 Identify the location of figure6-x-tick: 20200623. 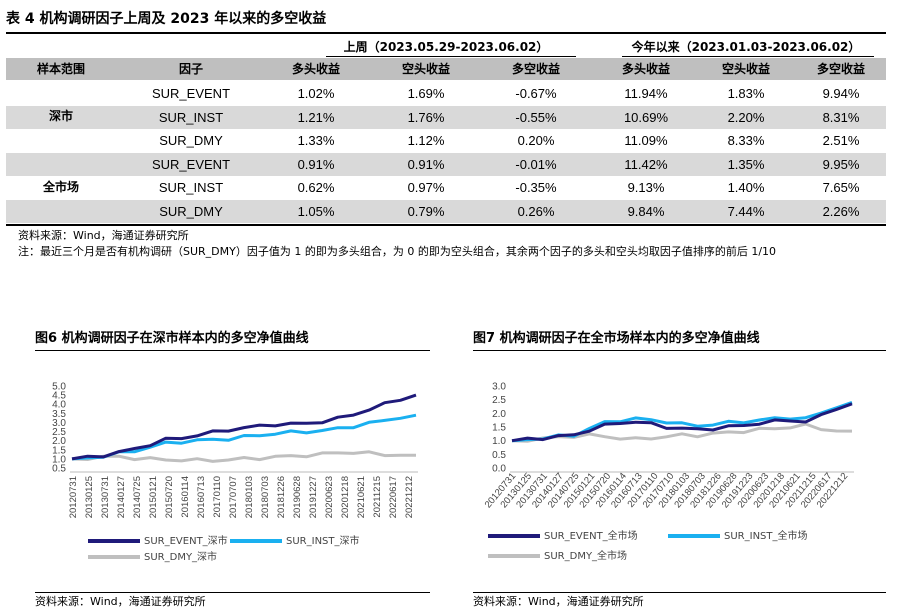
(329, 497).